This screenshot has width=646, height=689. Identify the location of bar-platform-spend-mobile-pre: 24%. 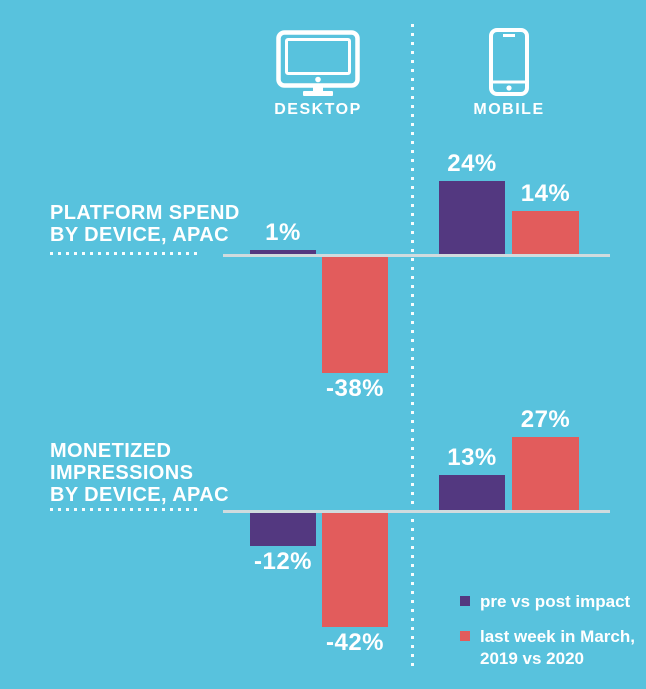
(472, 202).